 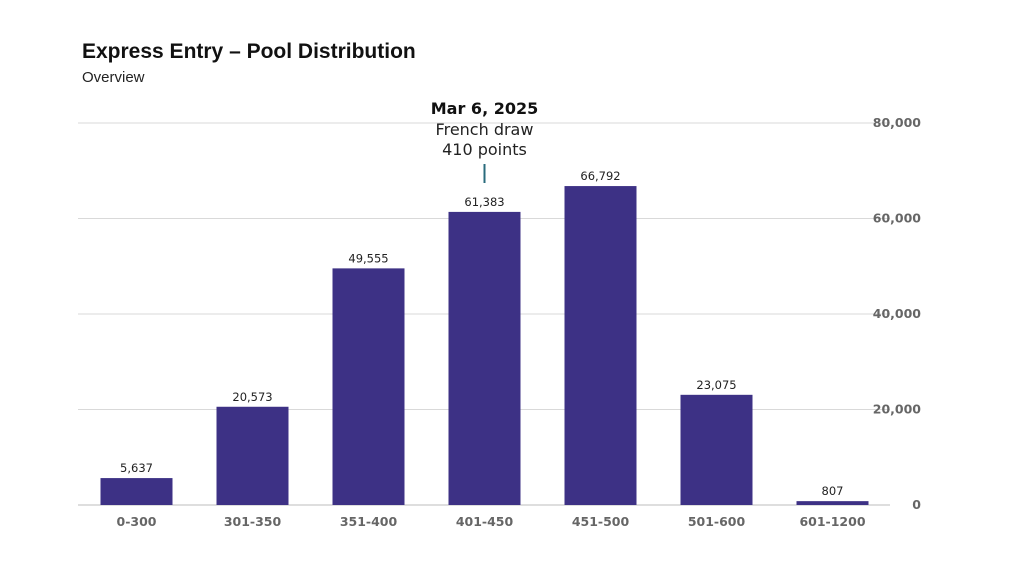 I want to click on chart-subtitle: Overview, so click(x=113, y=77).